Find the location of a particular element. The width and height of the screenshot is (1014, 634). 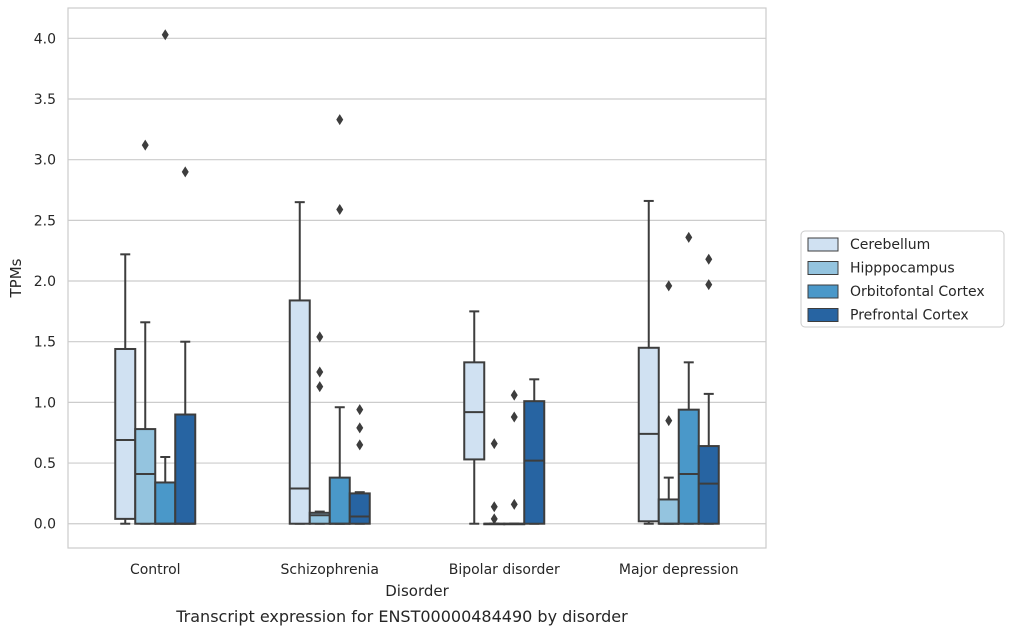

y-tick-labels: 0.0 0.5 1.0 1.5 2.0 2.5 3.0 3.5 4.0 is located at coordinates (45, 281).